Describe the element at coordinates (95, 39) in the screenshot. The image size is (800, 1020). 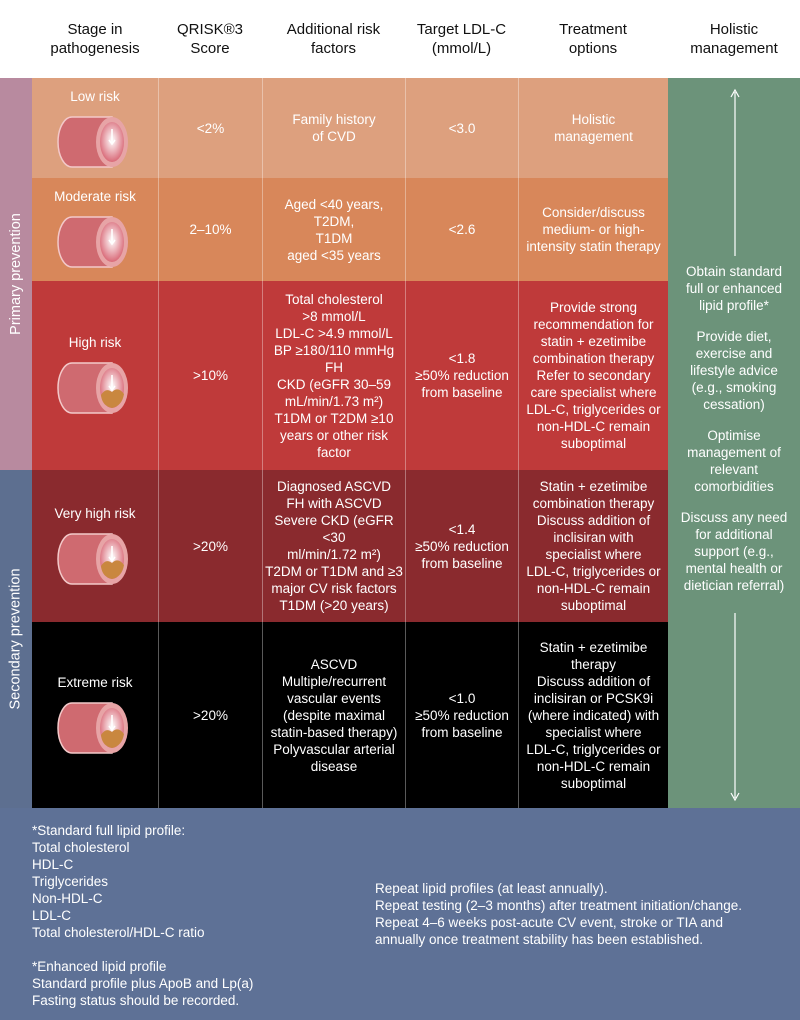
I see `header-stage: Stage in pathogenesis` at that location.